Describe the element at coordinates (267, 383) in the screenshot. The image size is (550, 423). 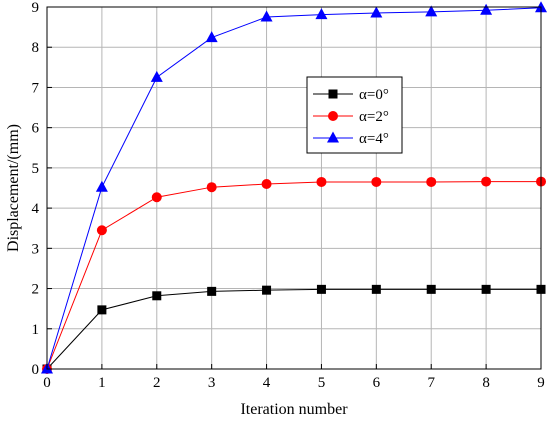
I see `x-tick-label: 4` at that location.